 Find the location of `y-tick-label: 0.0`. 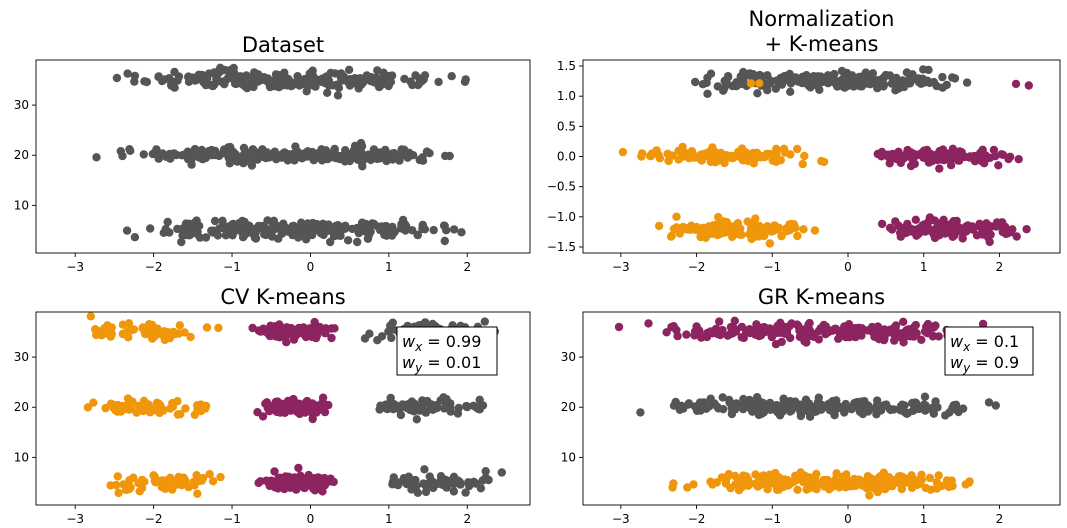

y-tick-label: 0.0 is located at coordinates (566, 157).